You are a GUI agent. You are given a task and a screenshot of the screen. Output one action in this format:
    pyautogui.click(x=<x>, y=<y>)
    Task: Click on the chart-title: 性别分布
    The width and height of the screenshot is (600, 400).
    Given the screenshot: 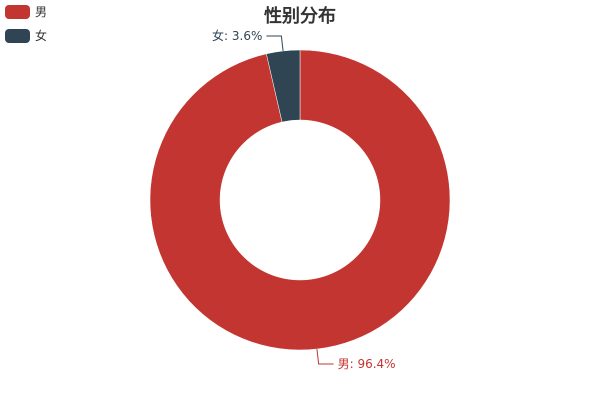 What is the action you would take?
    pyautogui.click(x=300, y=16)
    